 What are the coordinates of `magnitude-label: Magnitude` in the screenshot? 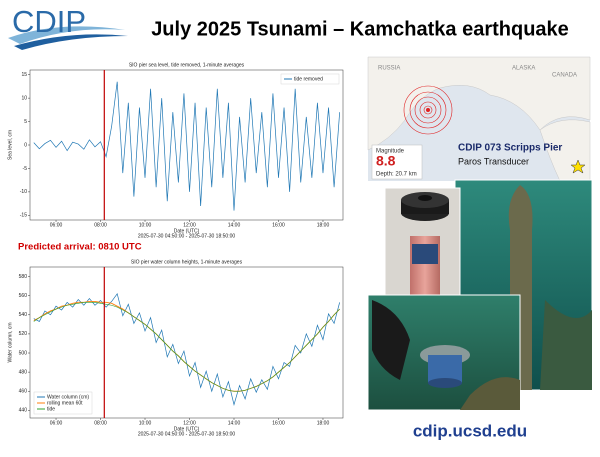 It's located at (390, 152).